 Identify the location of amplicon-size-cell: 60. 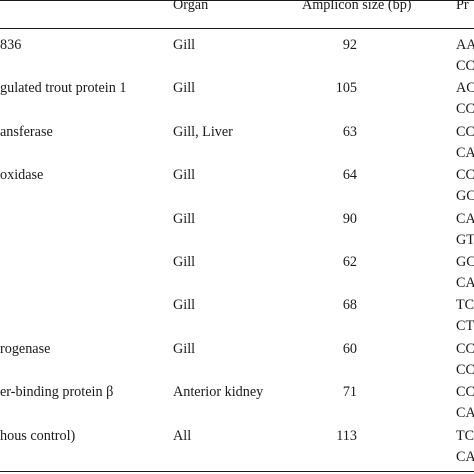
(349, 348).